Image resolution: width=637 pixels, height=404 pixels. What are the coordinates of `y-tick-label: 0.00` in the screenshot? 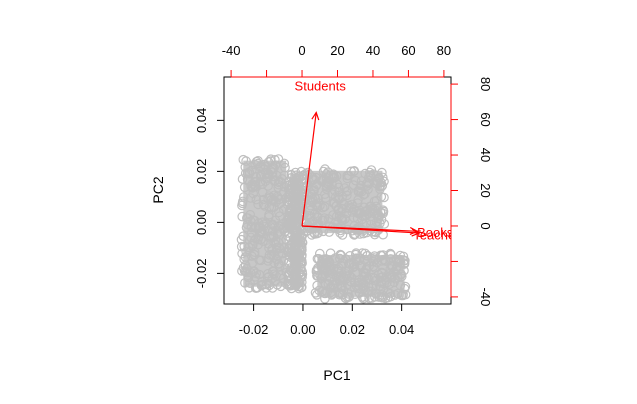 It's located at (201, 222).